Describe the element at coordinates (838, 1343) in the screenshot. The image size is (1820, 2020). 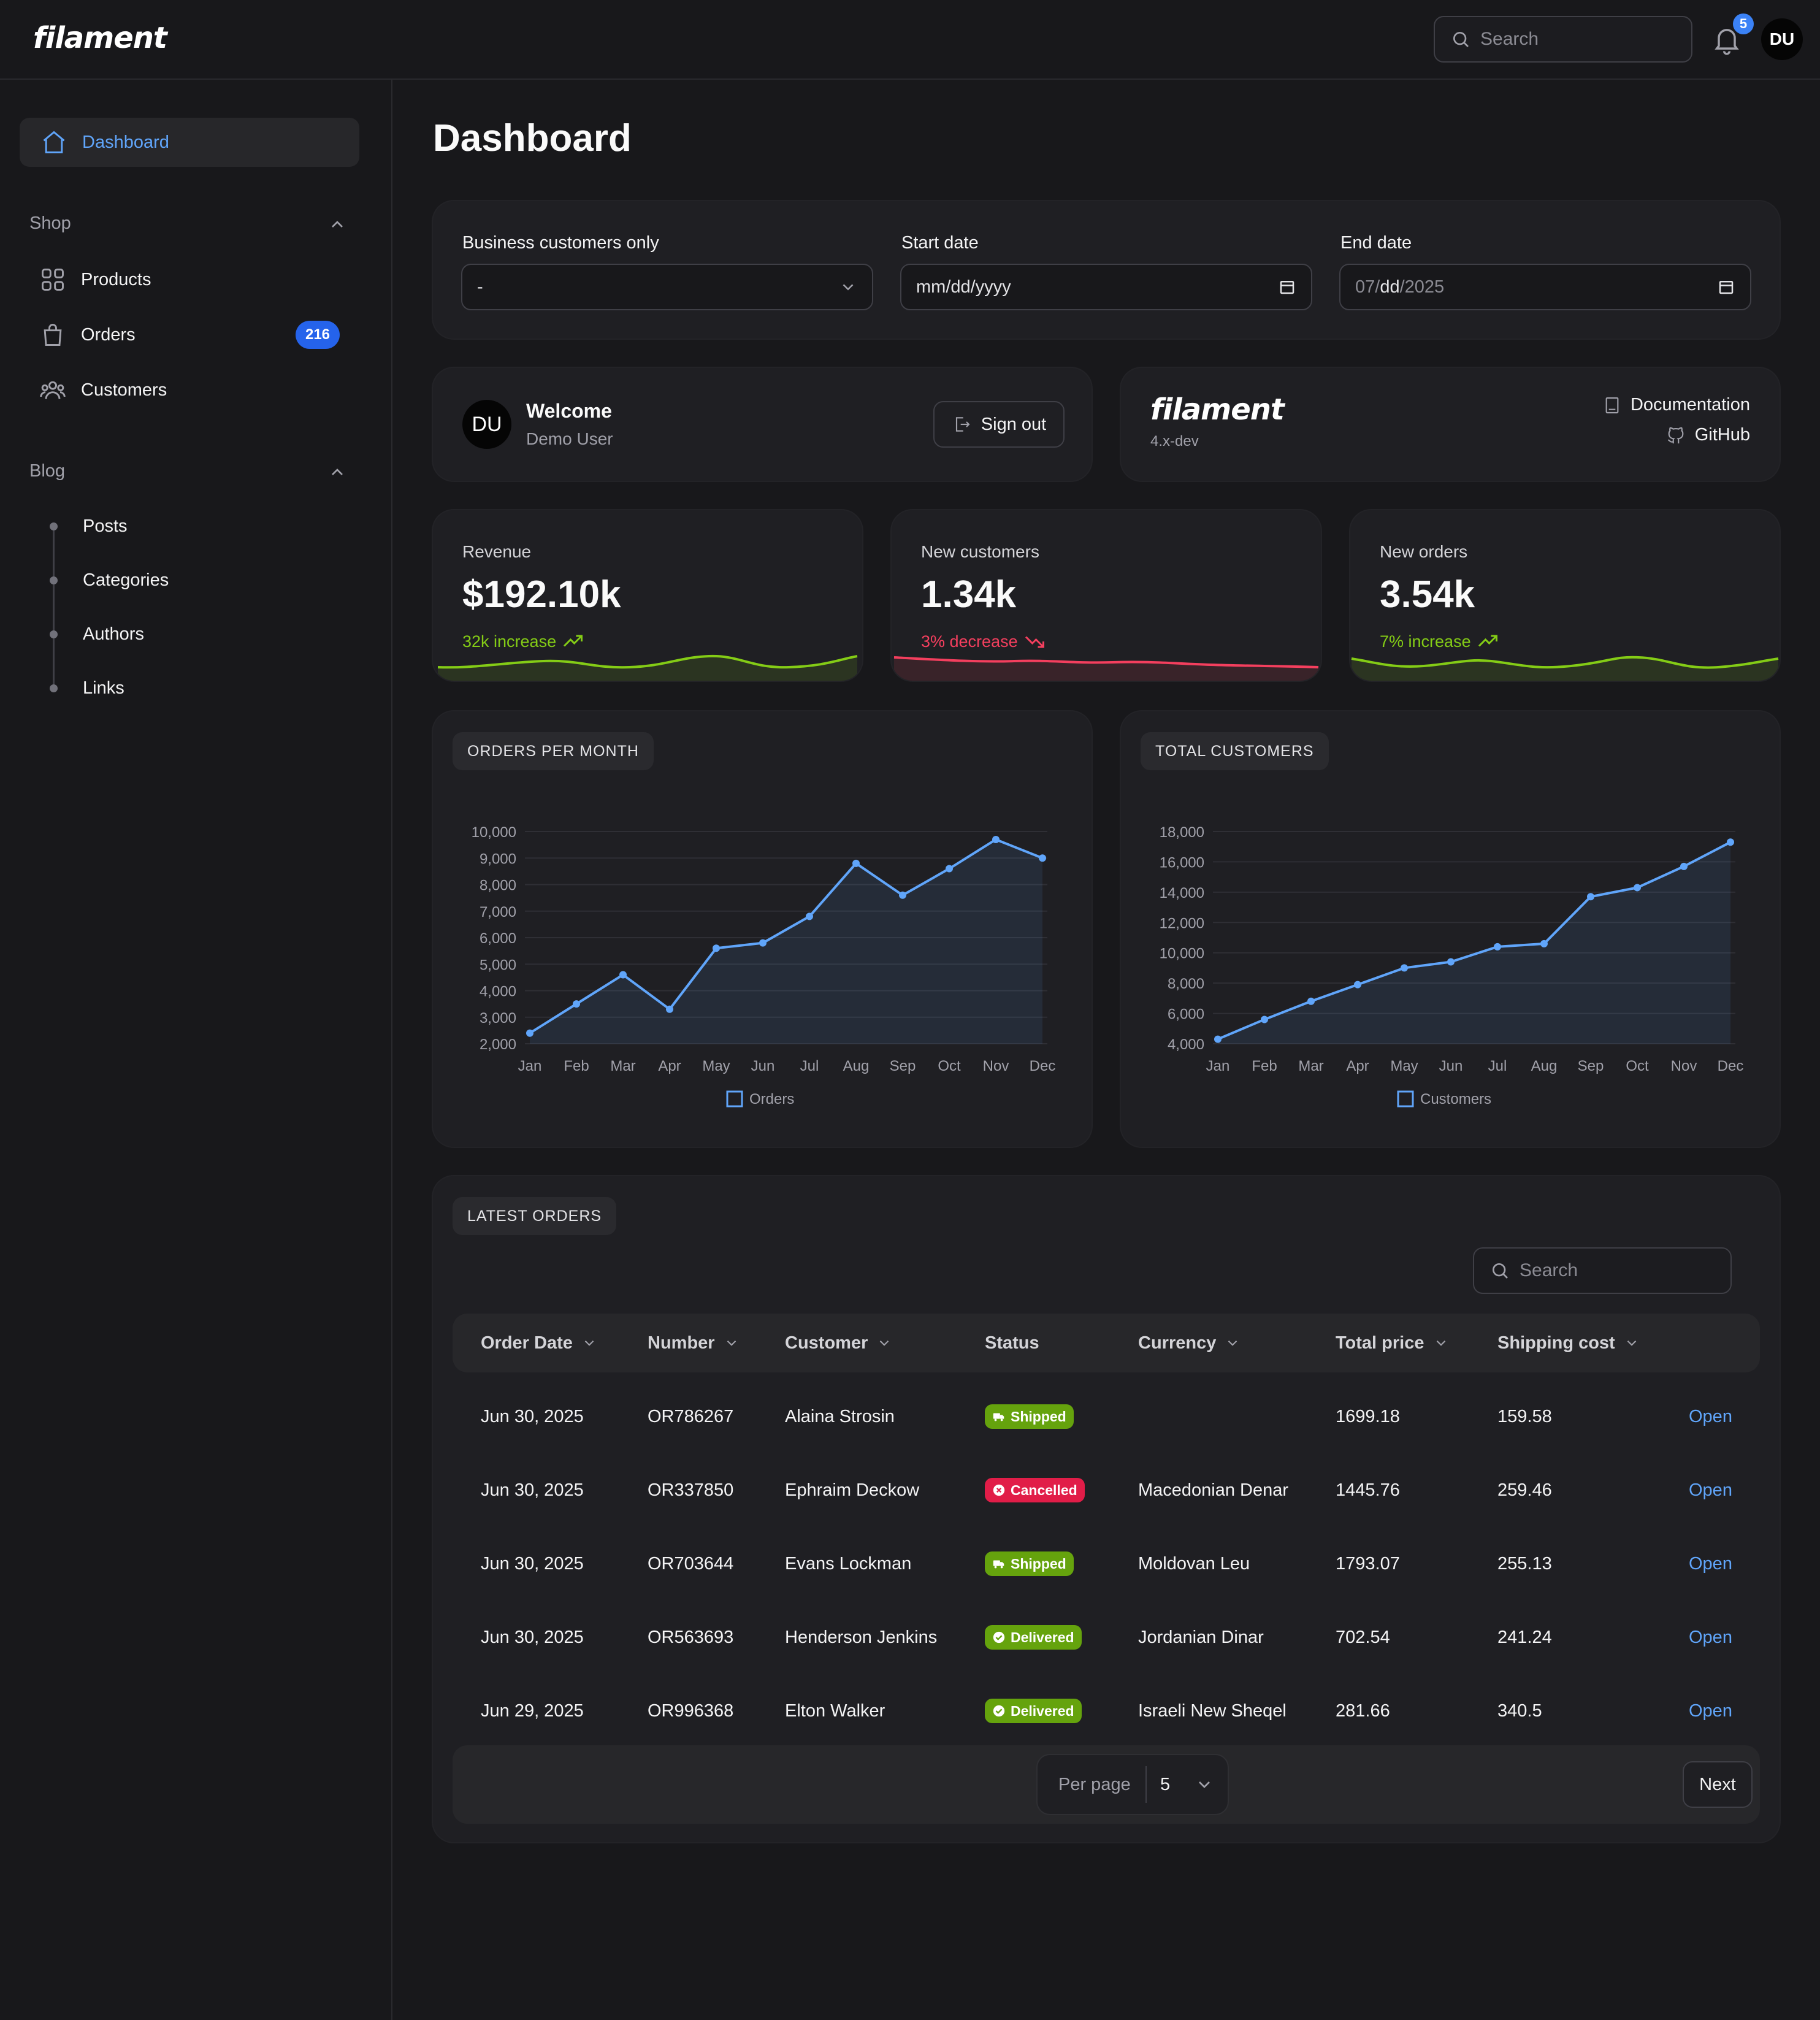
I see `column-header-customer: Customer` at that location.